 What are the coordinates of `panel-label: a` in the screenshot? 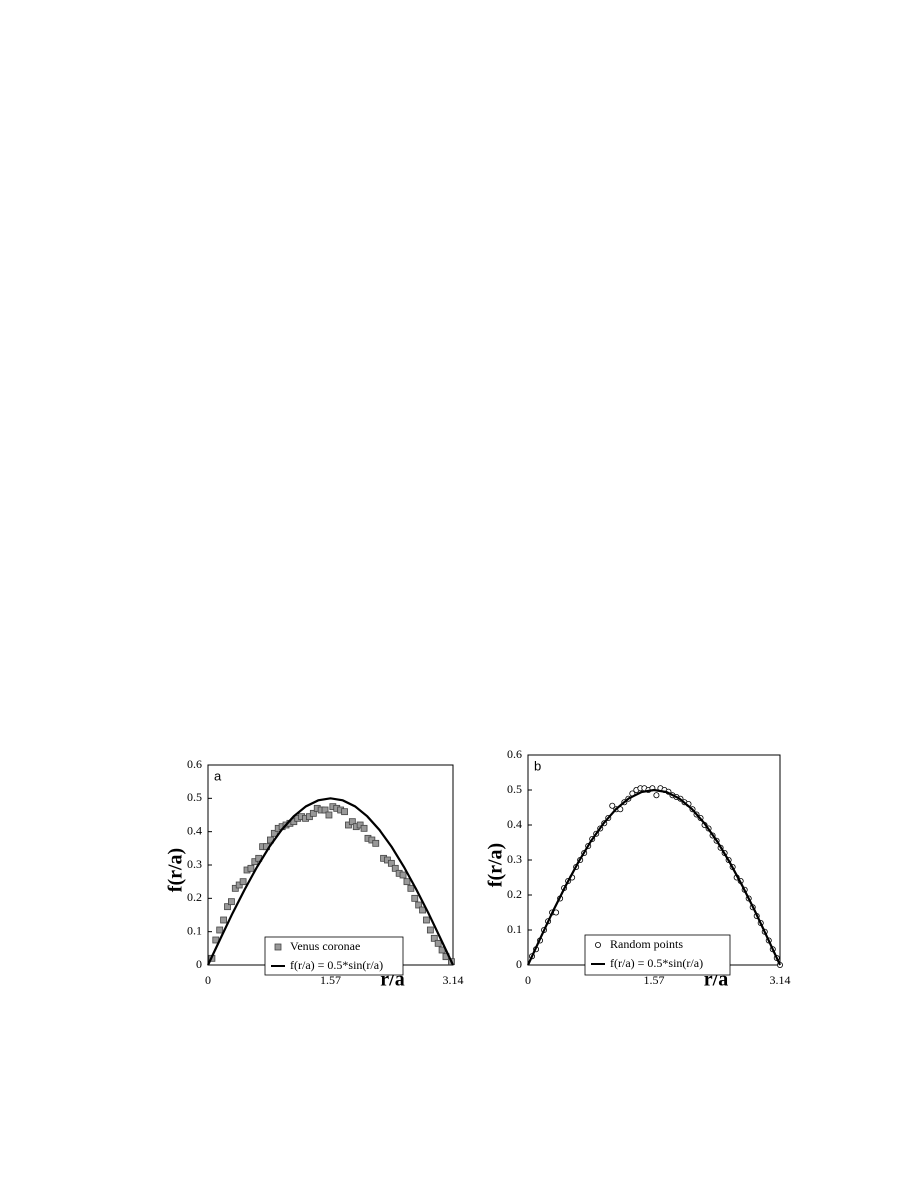 It's located at (218, 775).